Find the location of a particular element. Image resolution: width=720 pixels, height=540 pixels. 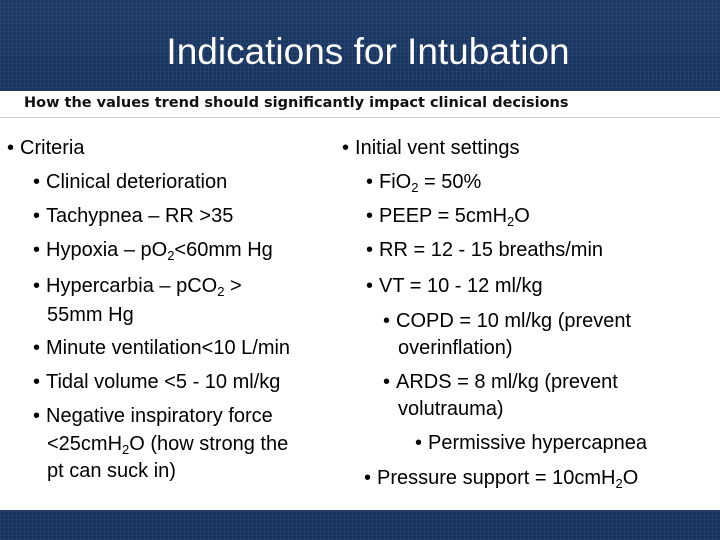

criteria-heading: • Criteria is located at coordinates (45, 148).